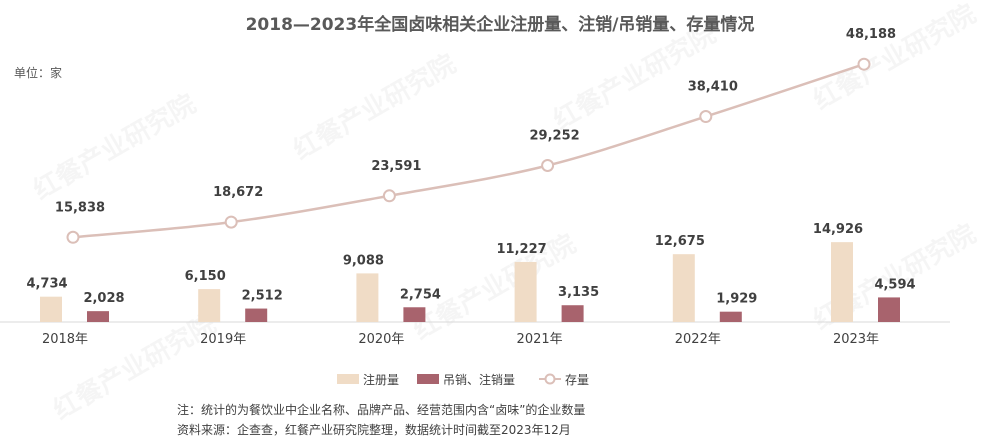 This screenshot has height=444, width=1000. Describe the element at coordinates (80, 207) in the screenshot. I see `data-label-stock: 15,838` at that location.